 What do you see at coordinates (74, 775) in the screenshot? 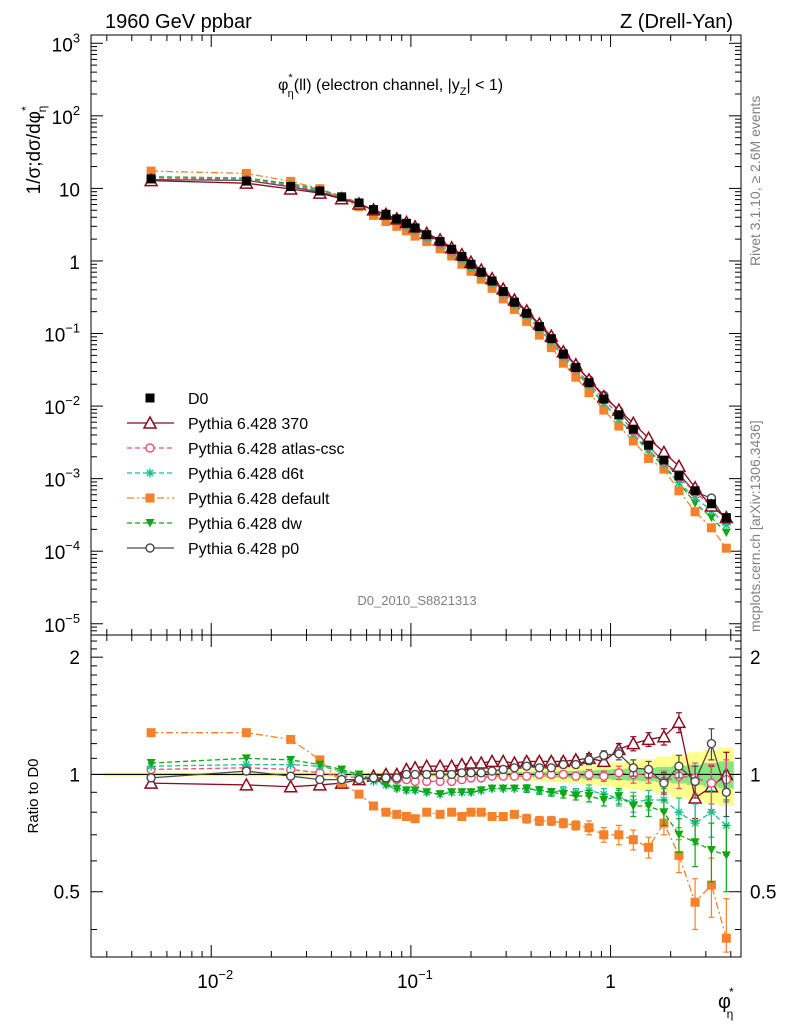
I see `ratio-y-tick-label: 1` at bounding box center [74, 775].